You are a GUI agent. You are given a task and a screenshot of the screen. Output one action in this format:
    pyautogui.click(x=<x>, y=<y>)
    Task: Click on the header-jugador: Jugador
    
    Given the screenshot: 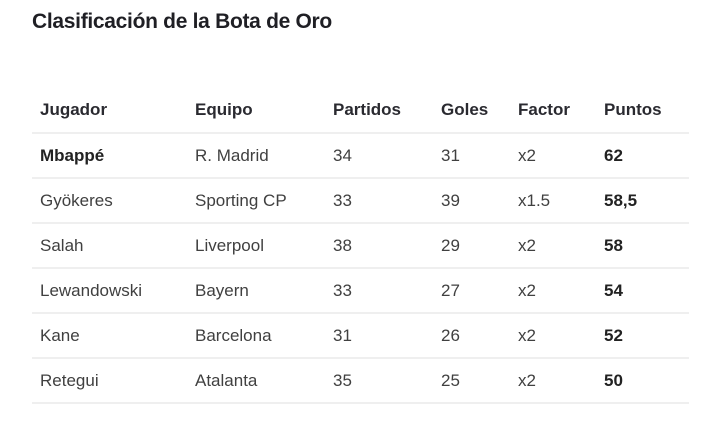 What is the action you would take?
    pyautogui.click(x=109, y=111)
    